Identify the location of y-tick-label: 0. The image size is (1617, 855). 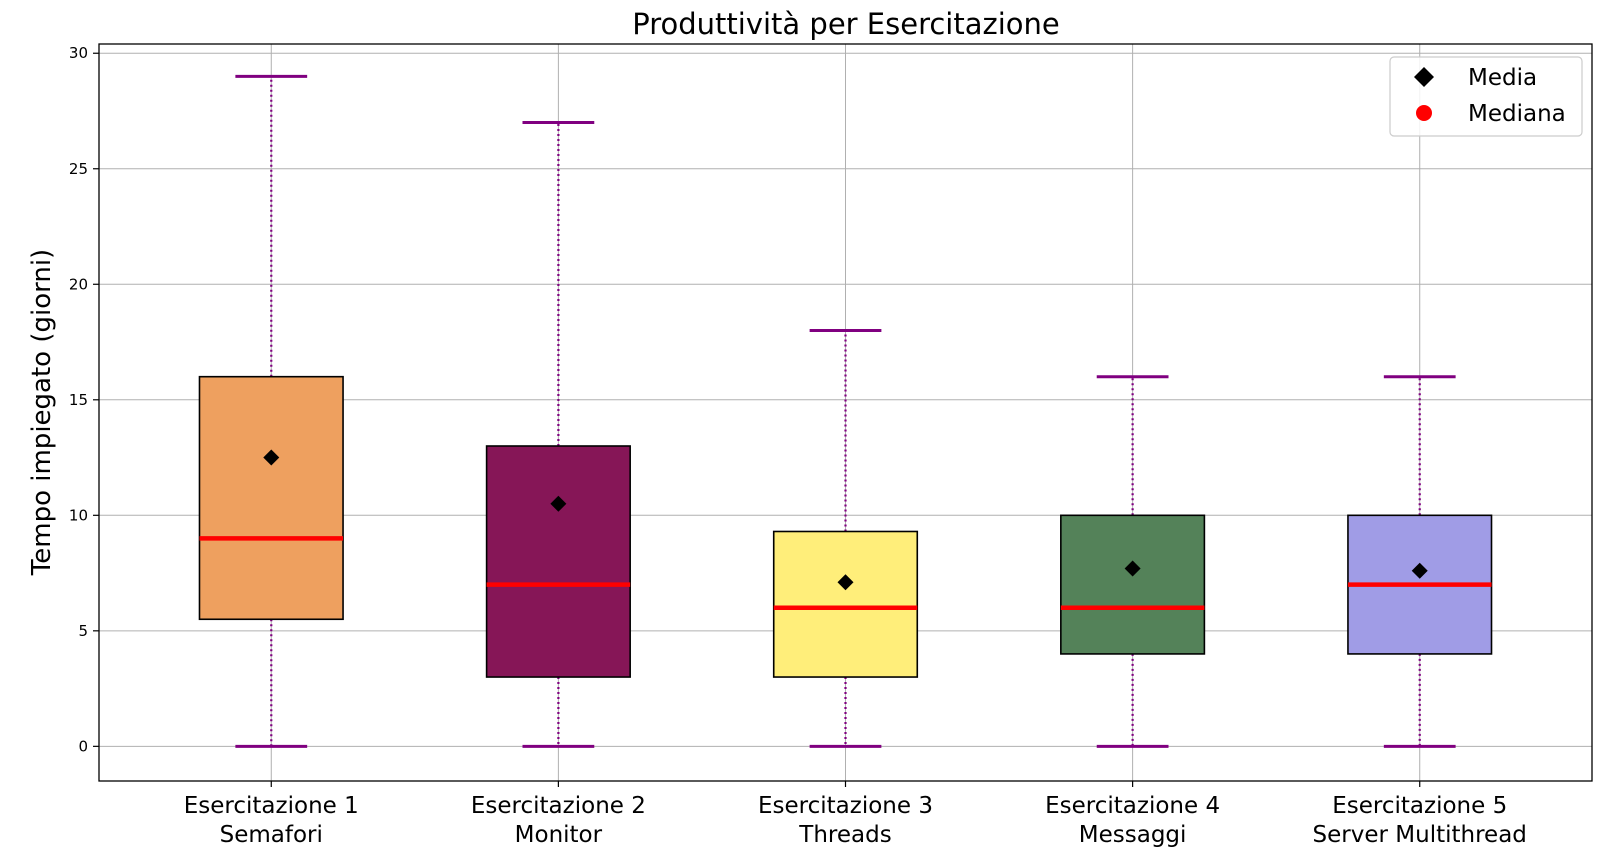
(83, 746).